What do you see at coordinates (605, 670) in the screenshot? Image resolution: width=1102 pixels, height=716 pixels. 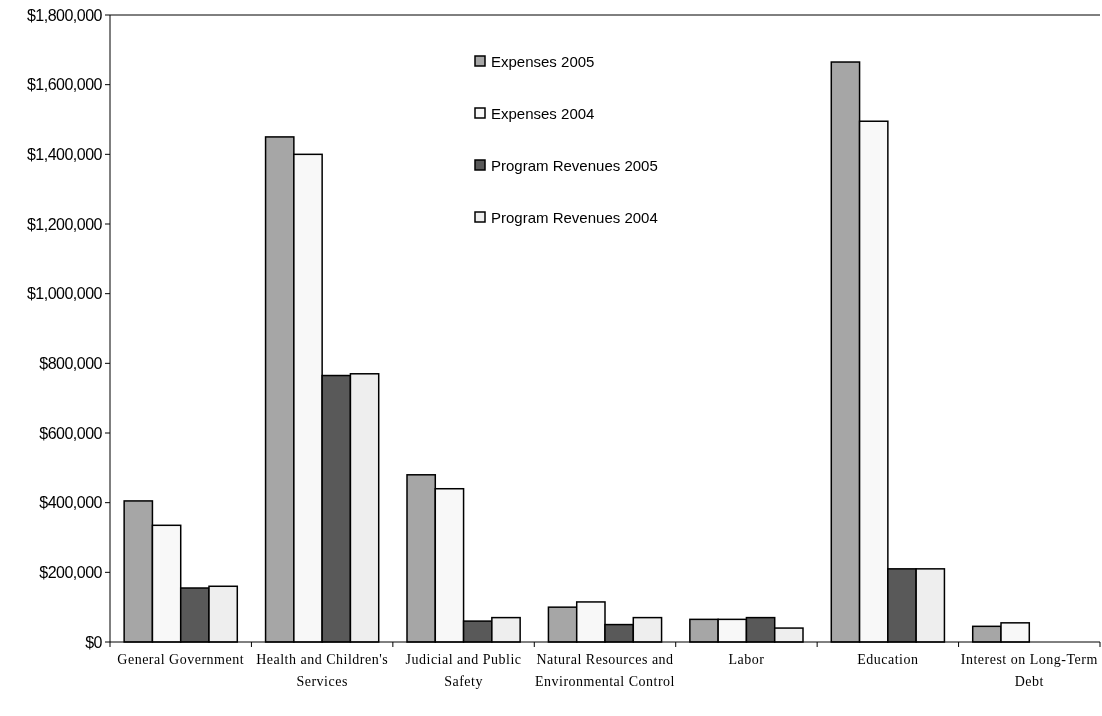 I see `x-tick-label: Natural Resources and Environmental Control` at bounding box center [605, 670].